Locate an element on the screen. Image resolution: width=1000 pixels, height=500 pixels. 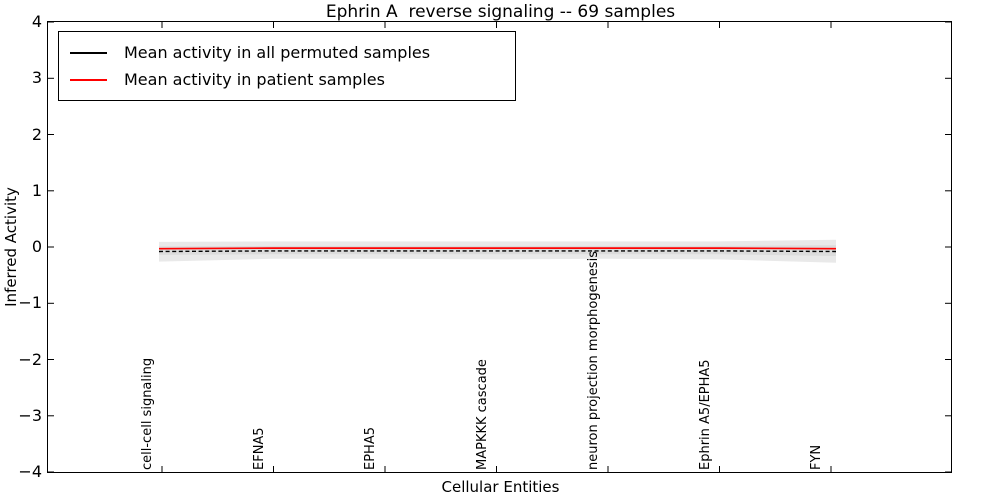
x-tick-label: FYN is located at coordinates (816, 457).